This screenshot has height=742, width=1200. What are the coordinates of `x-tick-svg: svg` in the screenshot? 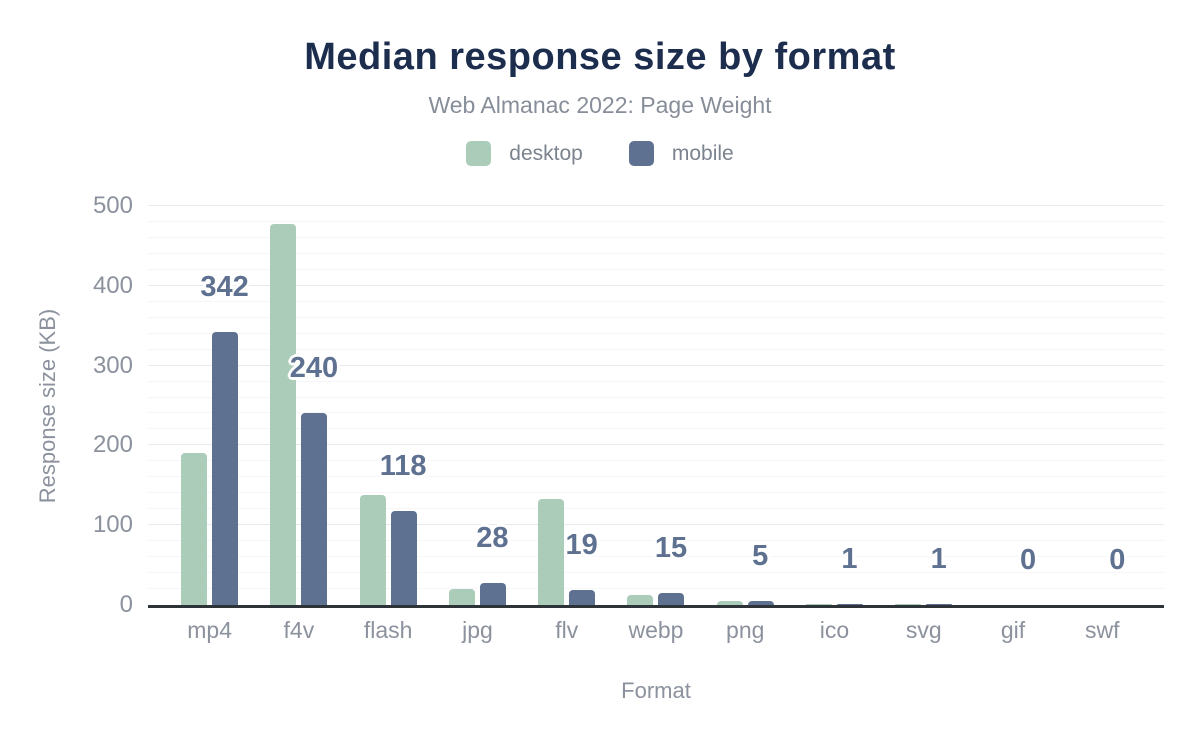 It's located at (923, 630).